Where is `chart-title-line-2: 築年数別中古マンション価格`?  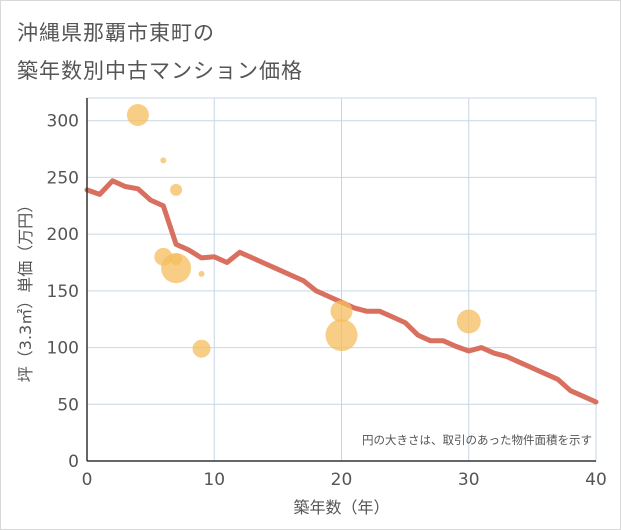 chart-title-line-2: 築年数別中古マンション価格 is located at coordinates (160, 71).